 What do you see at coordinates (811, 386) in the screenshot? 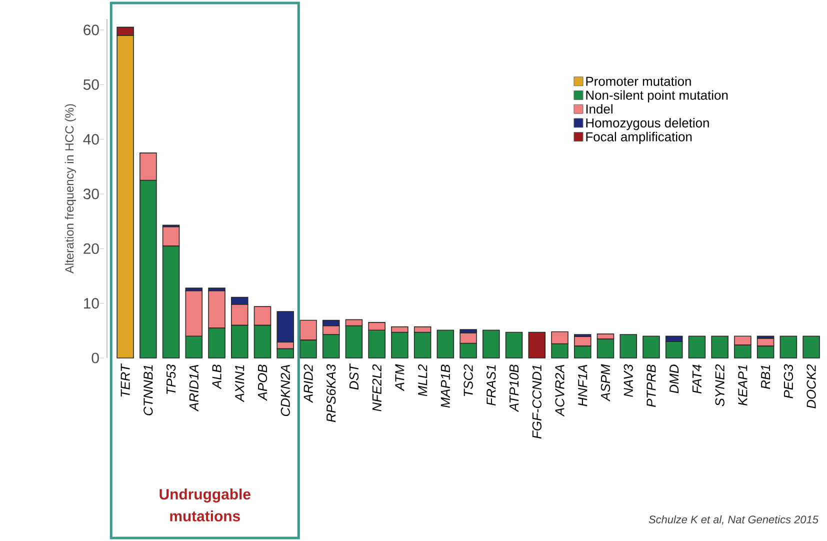
I see `x-tick-label: DOCK2` at bounding box center [811, 386].